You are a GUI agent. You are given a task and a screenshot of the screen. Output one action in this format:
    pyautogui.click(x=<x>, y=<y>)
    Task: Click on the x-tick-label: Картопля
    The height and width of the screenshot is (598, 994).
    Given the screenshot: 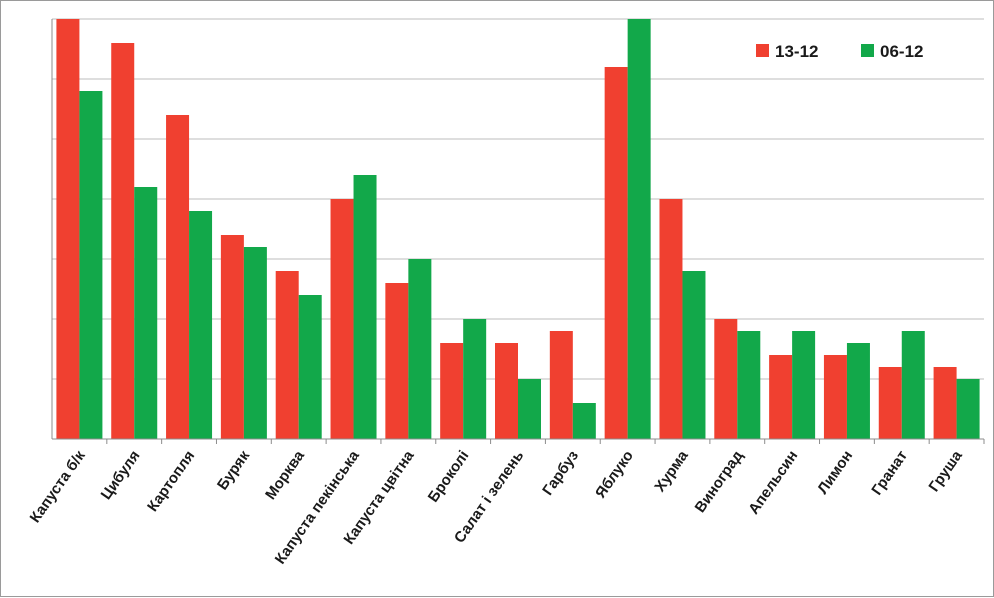 What is the action you would take?
    pyautogui.click(x=171, y=481)
    